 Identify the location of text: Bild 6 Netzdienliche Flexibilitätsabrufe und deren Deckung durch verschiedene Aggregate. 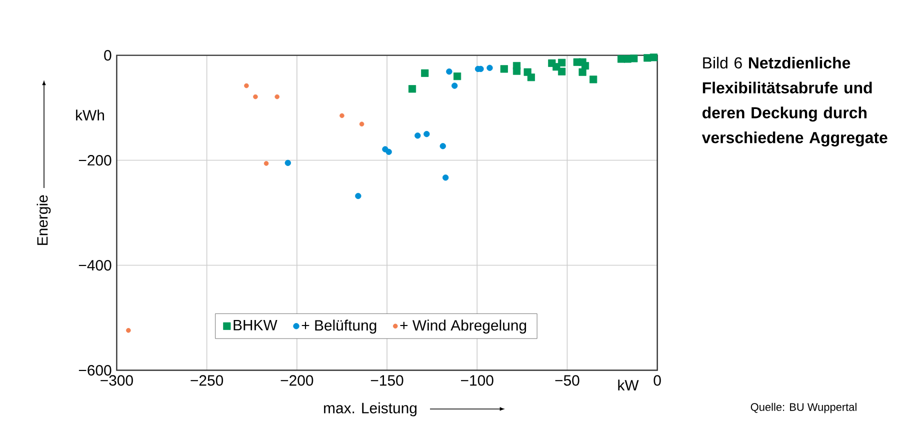
(795, 101).